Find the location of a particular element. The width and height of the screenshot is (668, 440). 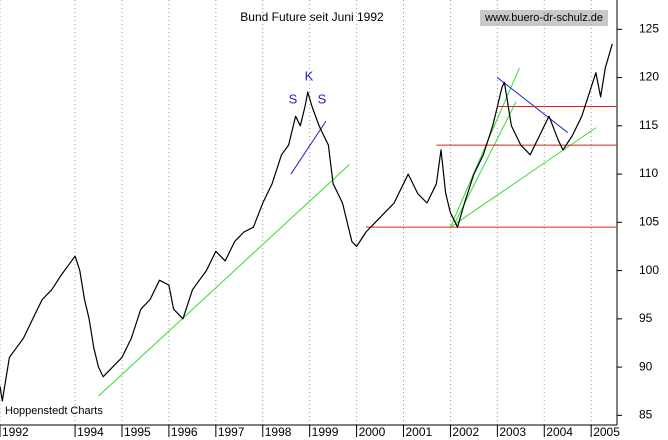

source-box is located at coordinates (544, 18).